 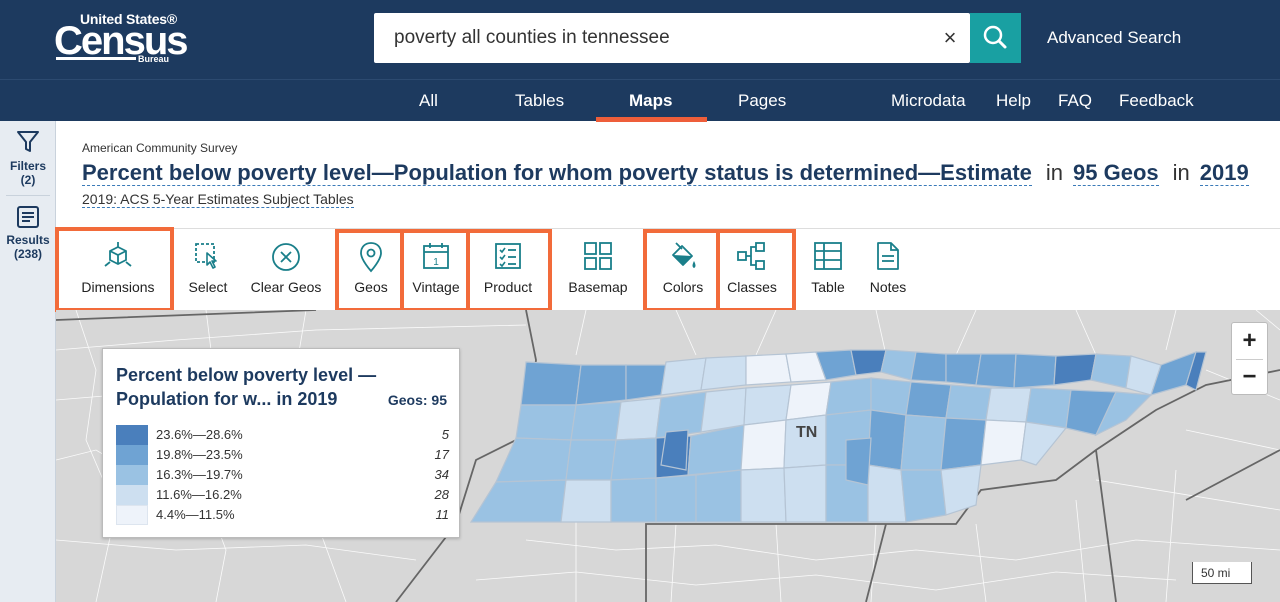 I want to click on notes-button: Notes, so click(x=888, y=269).